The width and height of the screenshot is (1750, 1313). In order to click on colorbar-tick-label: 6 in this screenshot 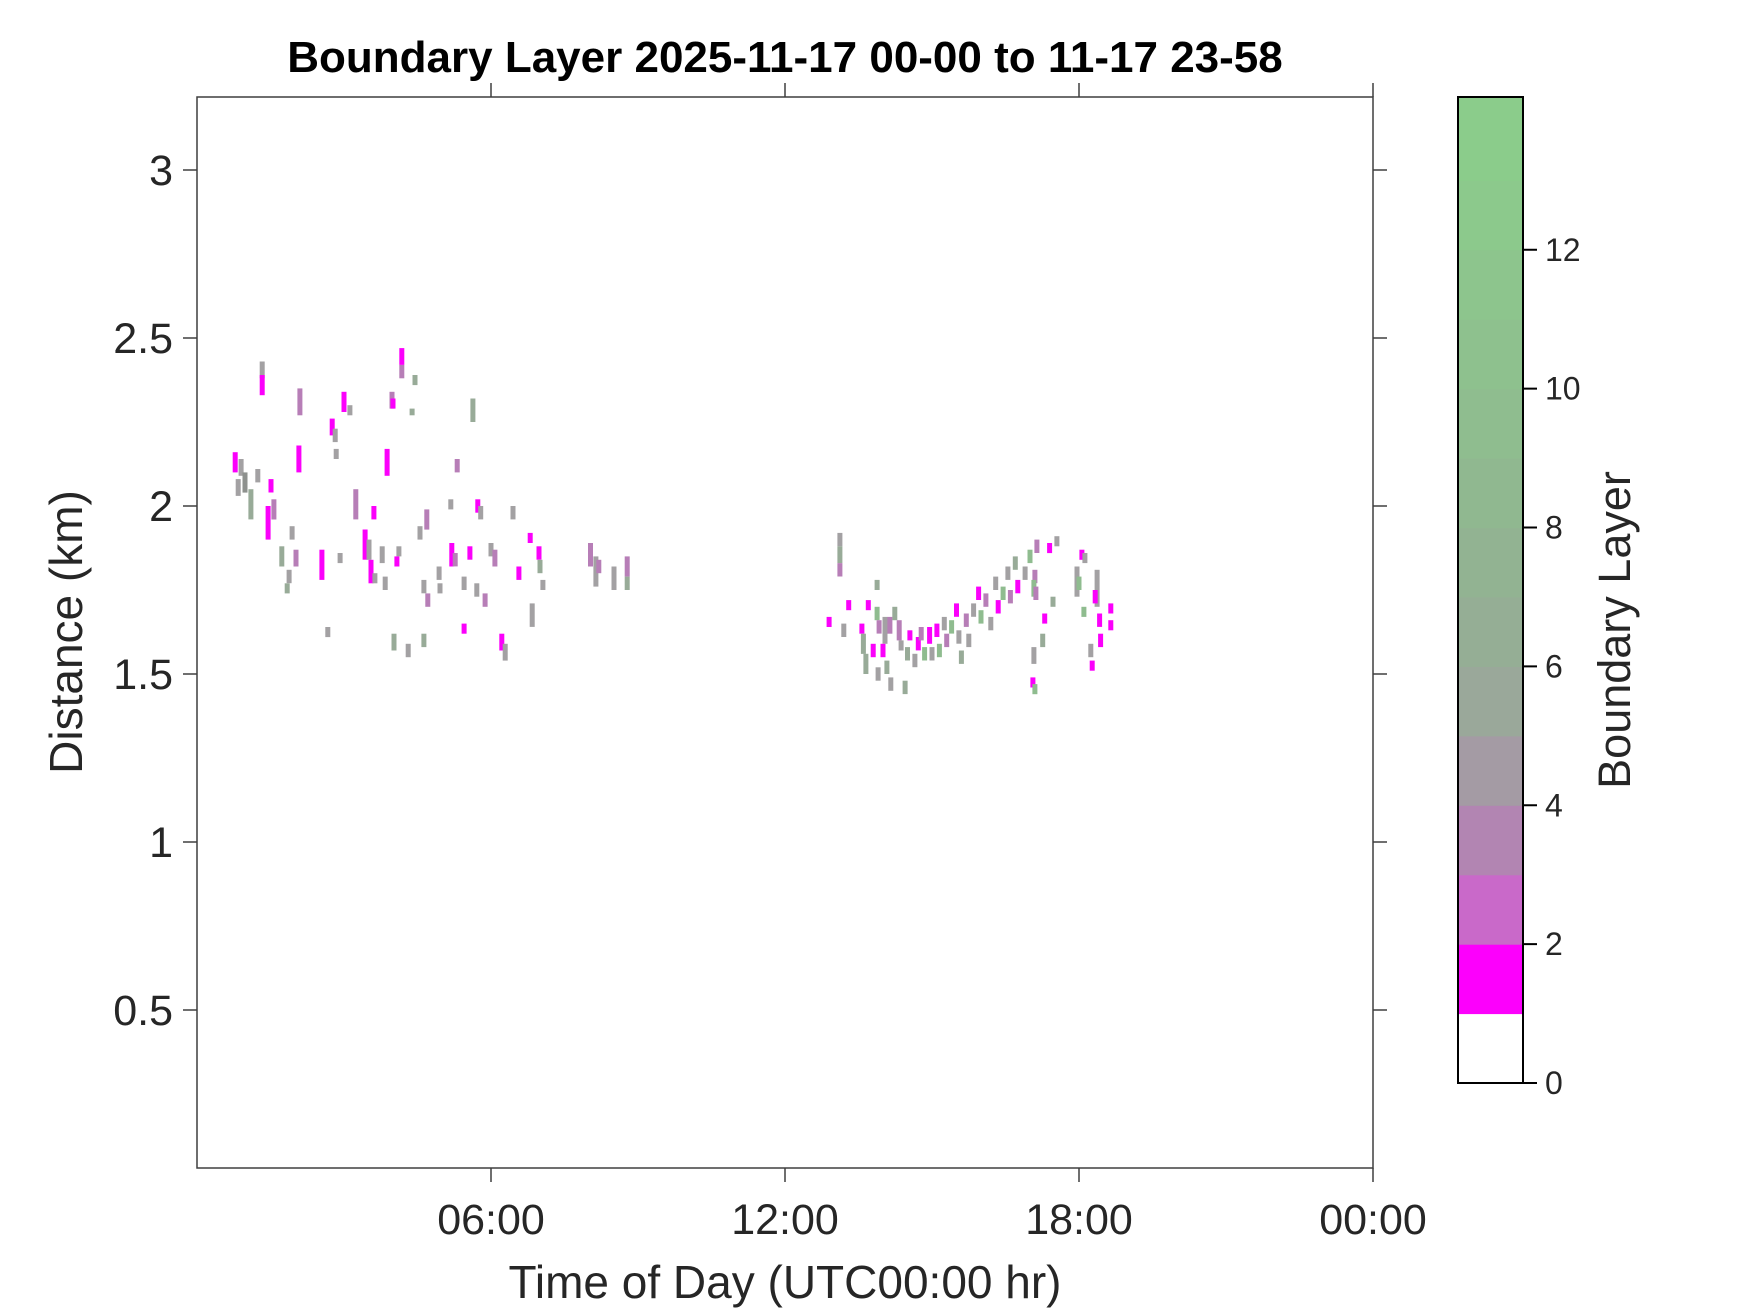, I will do `click(1554, 666)`.